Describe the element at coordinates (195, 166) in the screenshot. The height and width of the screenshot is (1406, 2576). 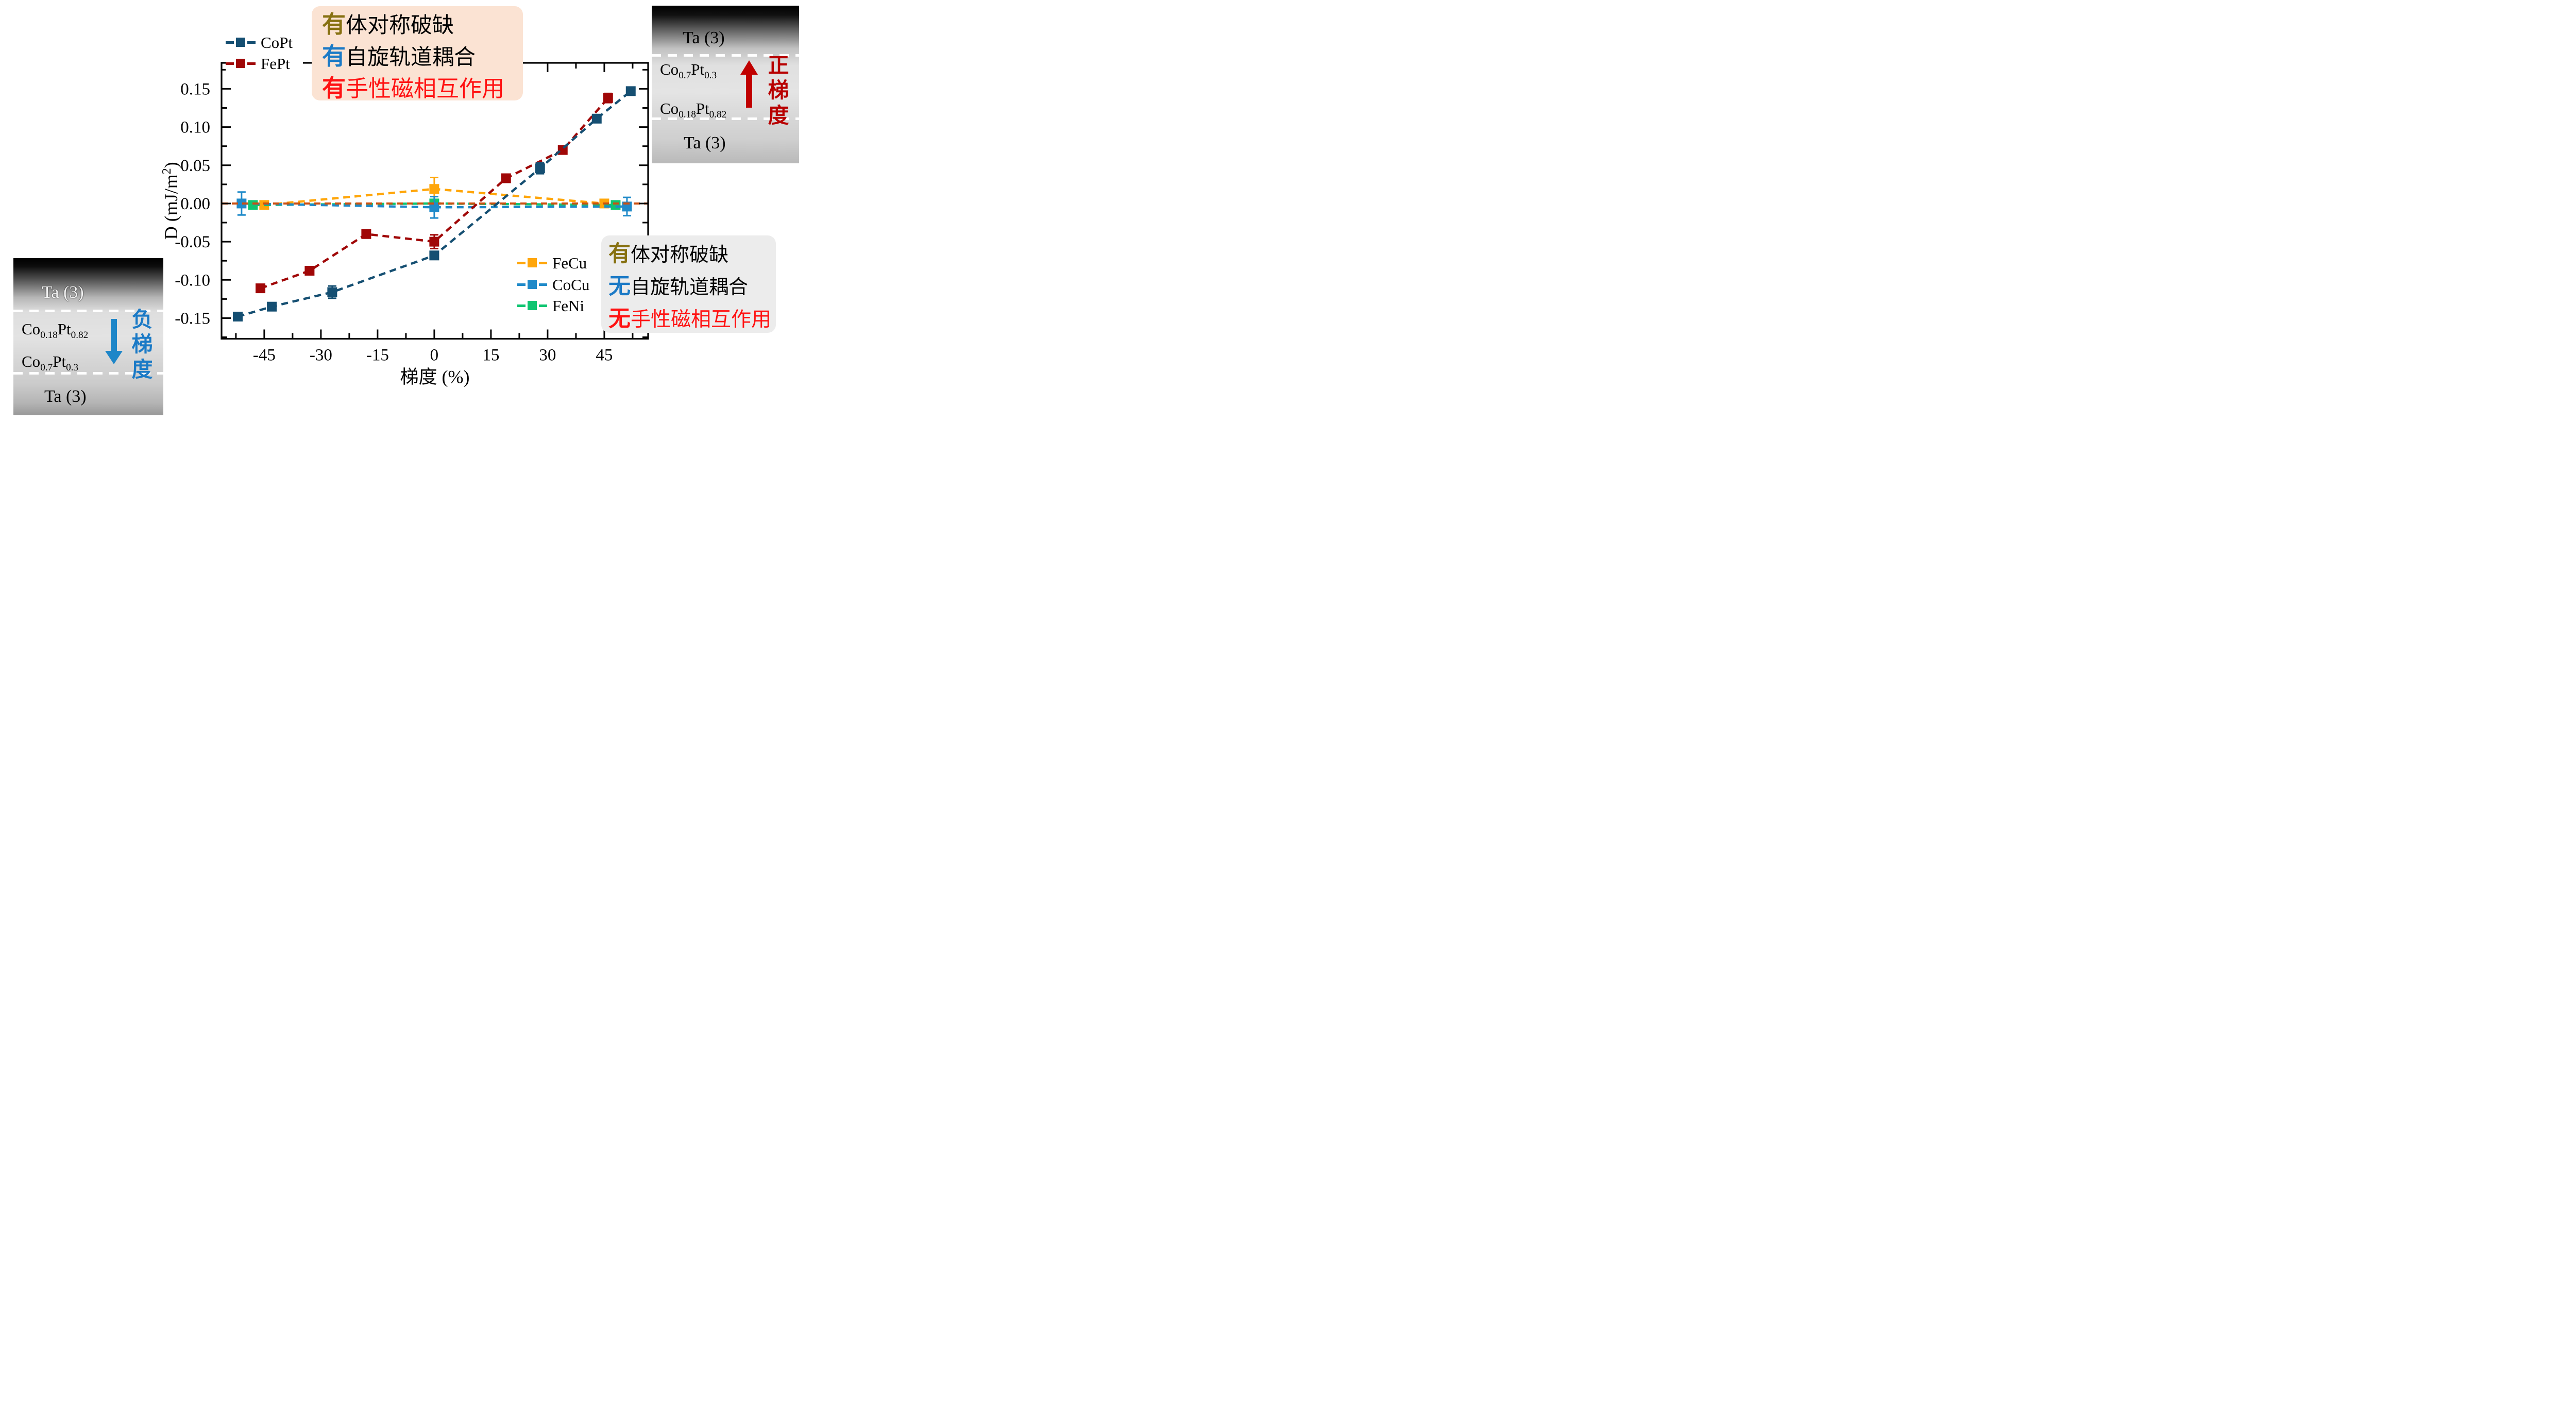
I see `y-tick-label: 0.05` at that location.